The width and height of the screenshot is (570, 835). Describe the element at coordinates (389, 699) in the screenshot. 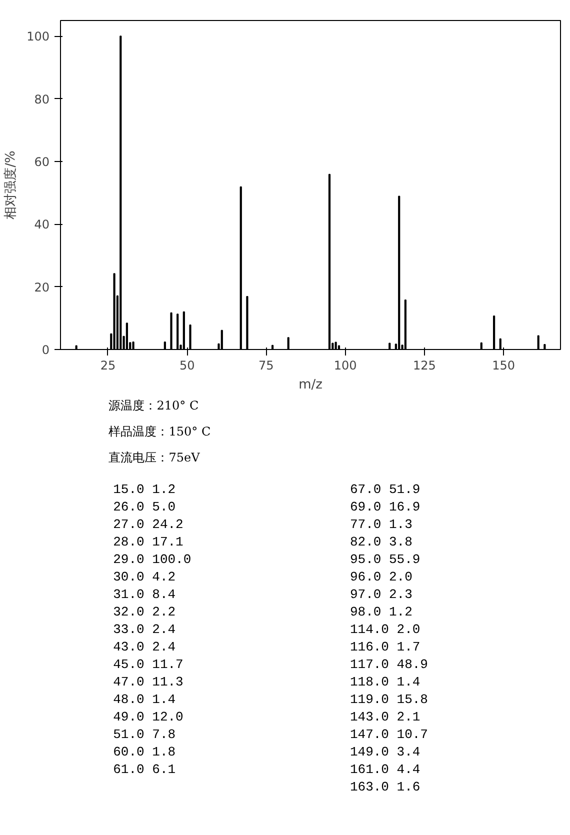

I see `text: 119.0 15.8` at that location.